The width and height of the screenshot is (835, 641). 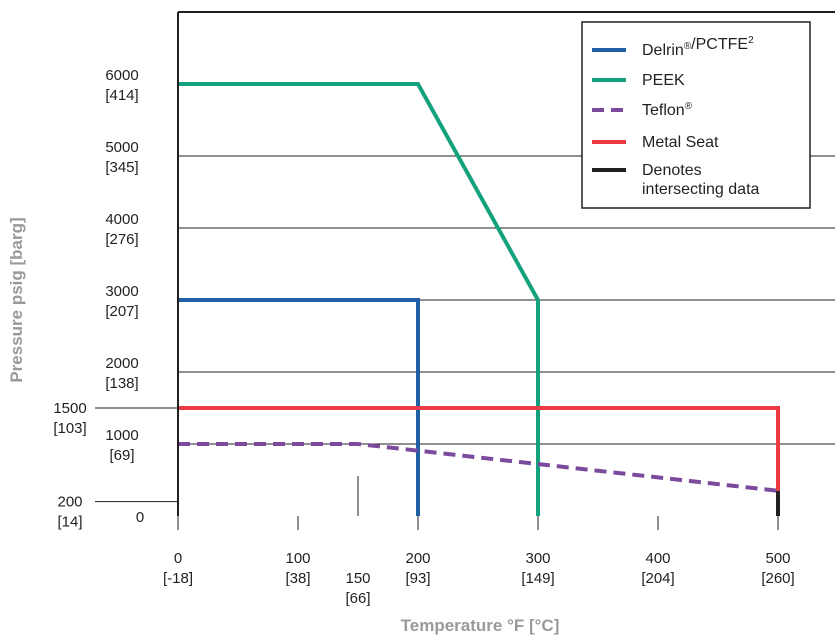 I want to click on x-axis-title: Temperature °F [°C], so click(x=480, y=625).